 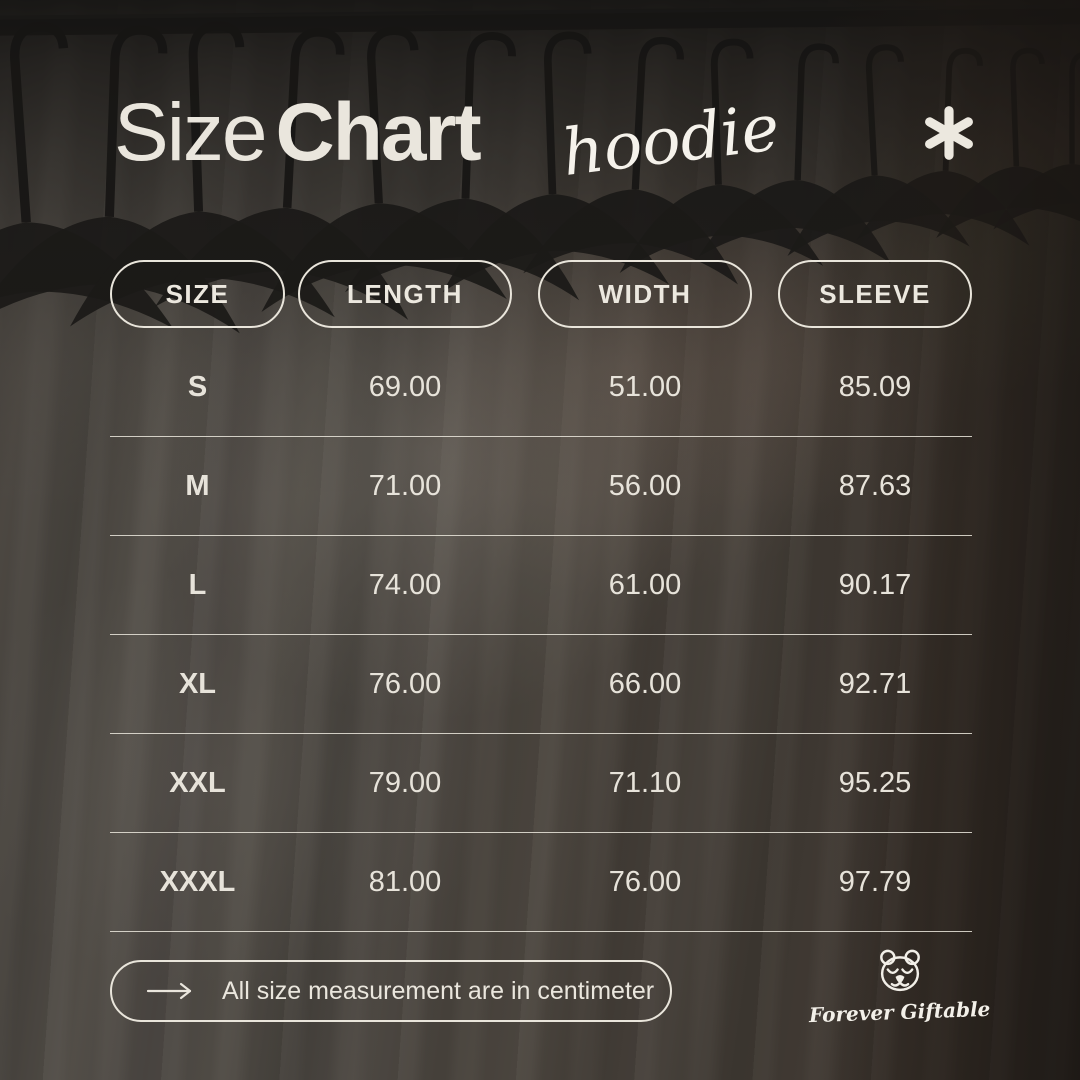 What do you see at coordinates (405, 584) in the screenshot?
I see `cell-length: 74.00` at bounding box center [405, 584].